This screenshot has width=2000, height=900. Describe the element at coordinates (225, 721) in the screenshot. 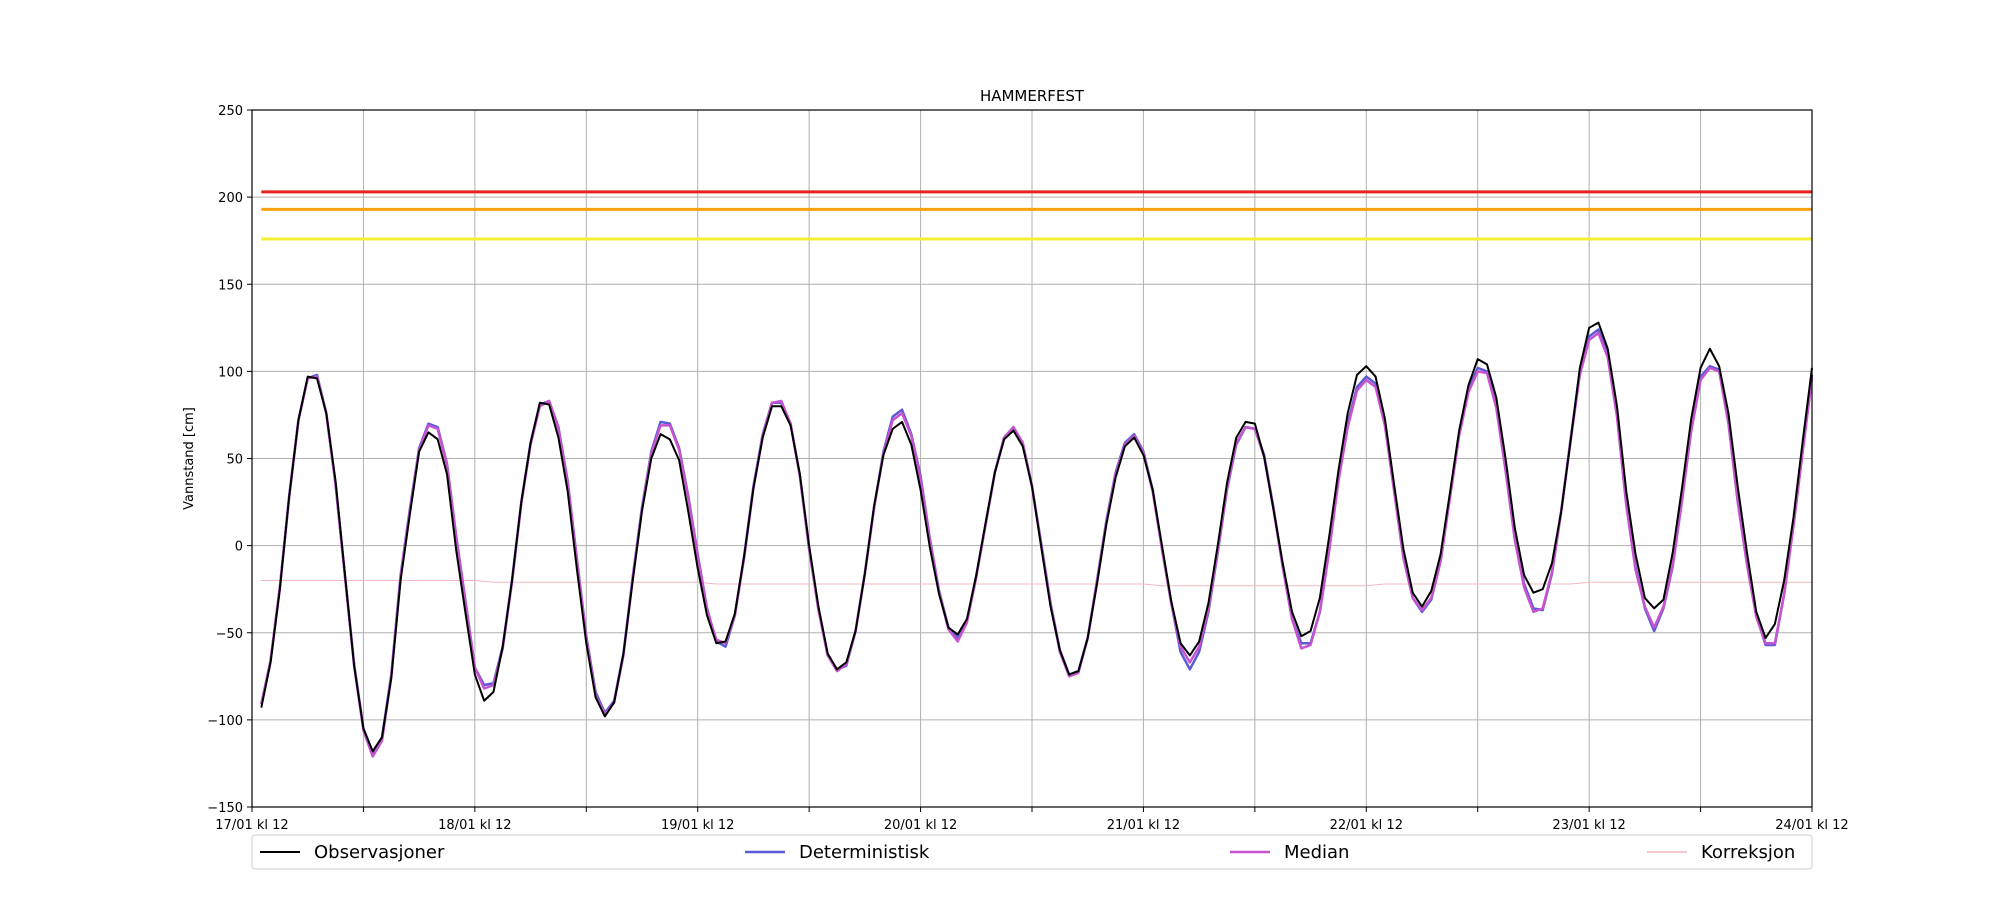

I see `y-tick-label: −100` at that location.